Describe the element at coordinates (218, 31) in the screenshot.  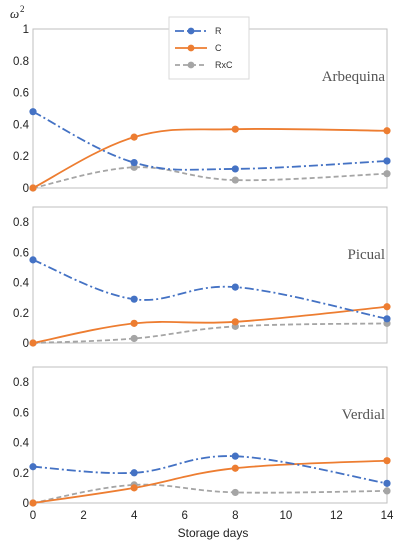
I see `legend-label-r: R` at that location.